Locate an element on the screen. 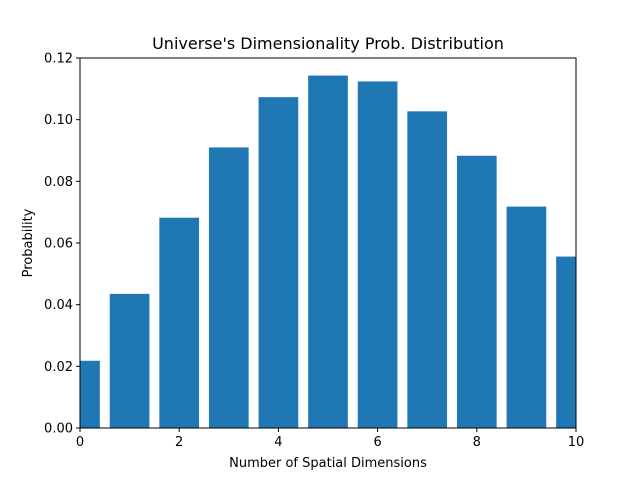  x-tick-label: 0 is located at coordinates (80, 442).